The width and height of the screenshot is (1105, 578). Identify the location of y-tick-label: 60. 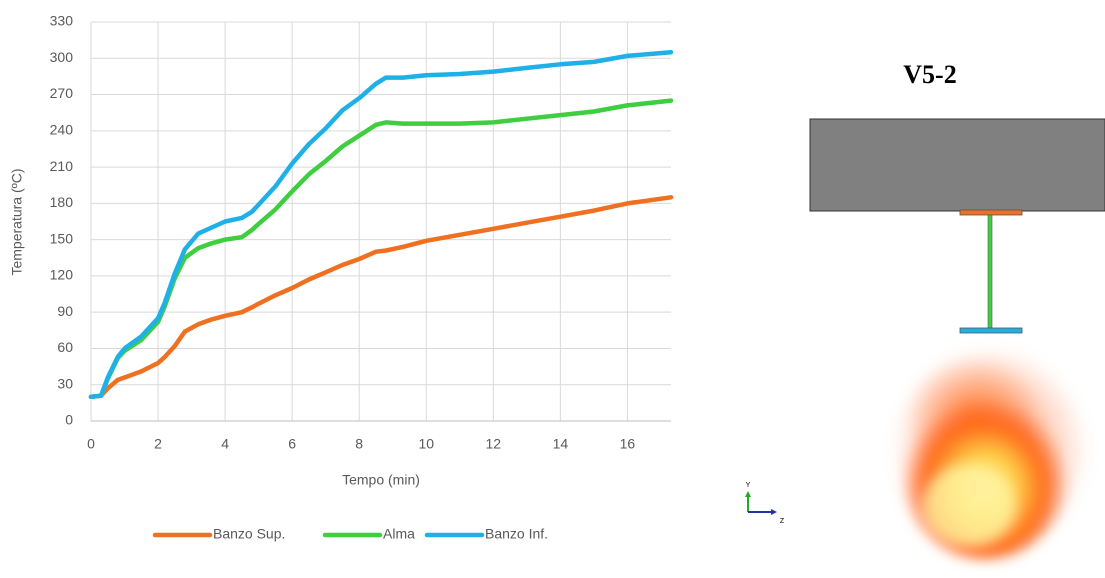
(65, 347).